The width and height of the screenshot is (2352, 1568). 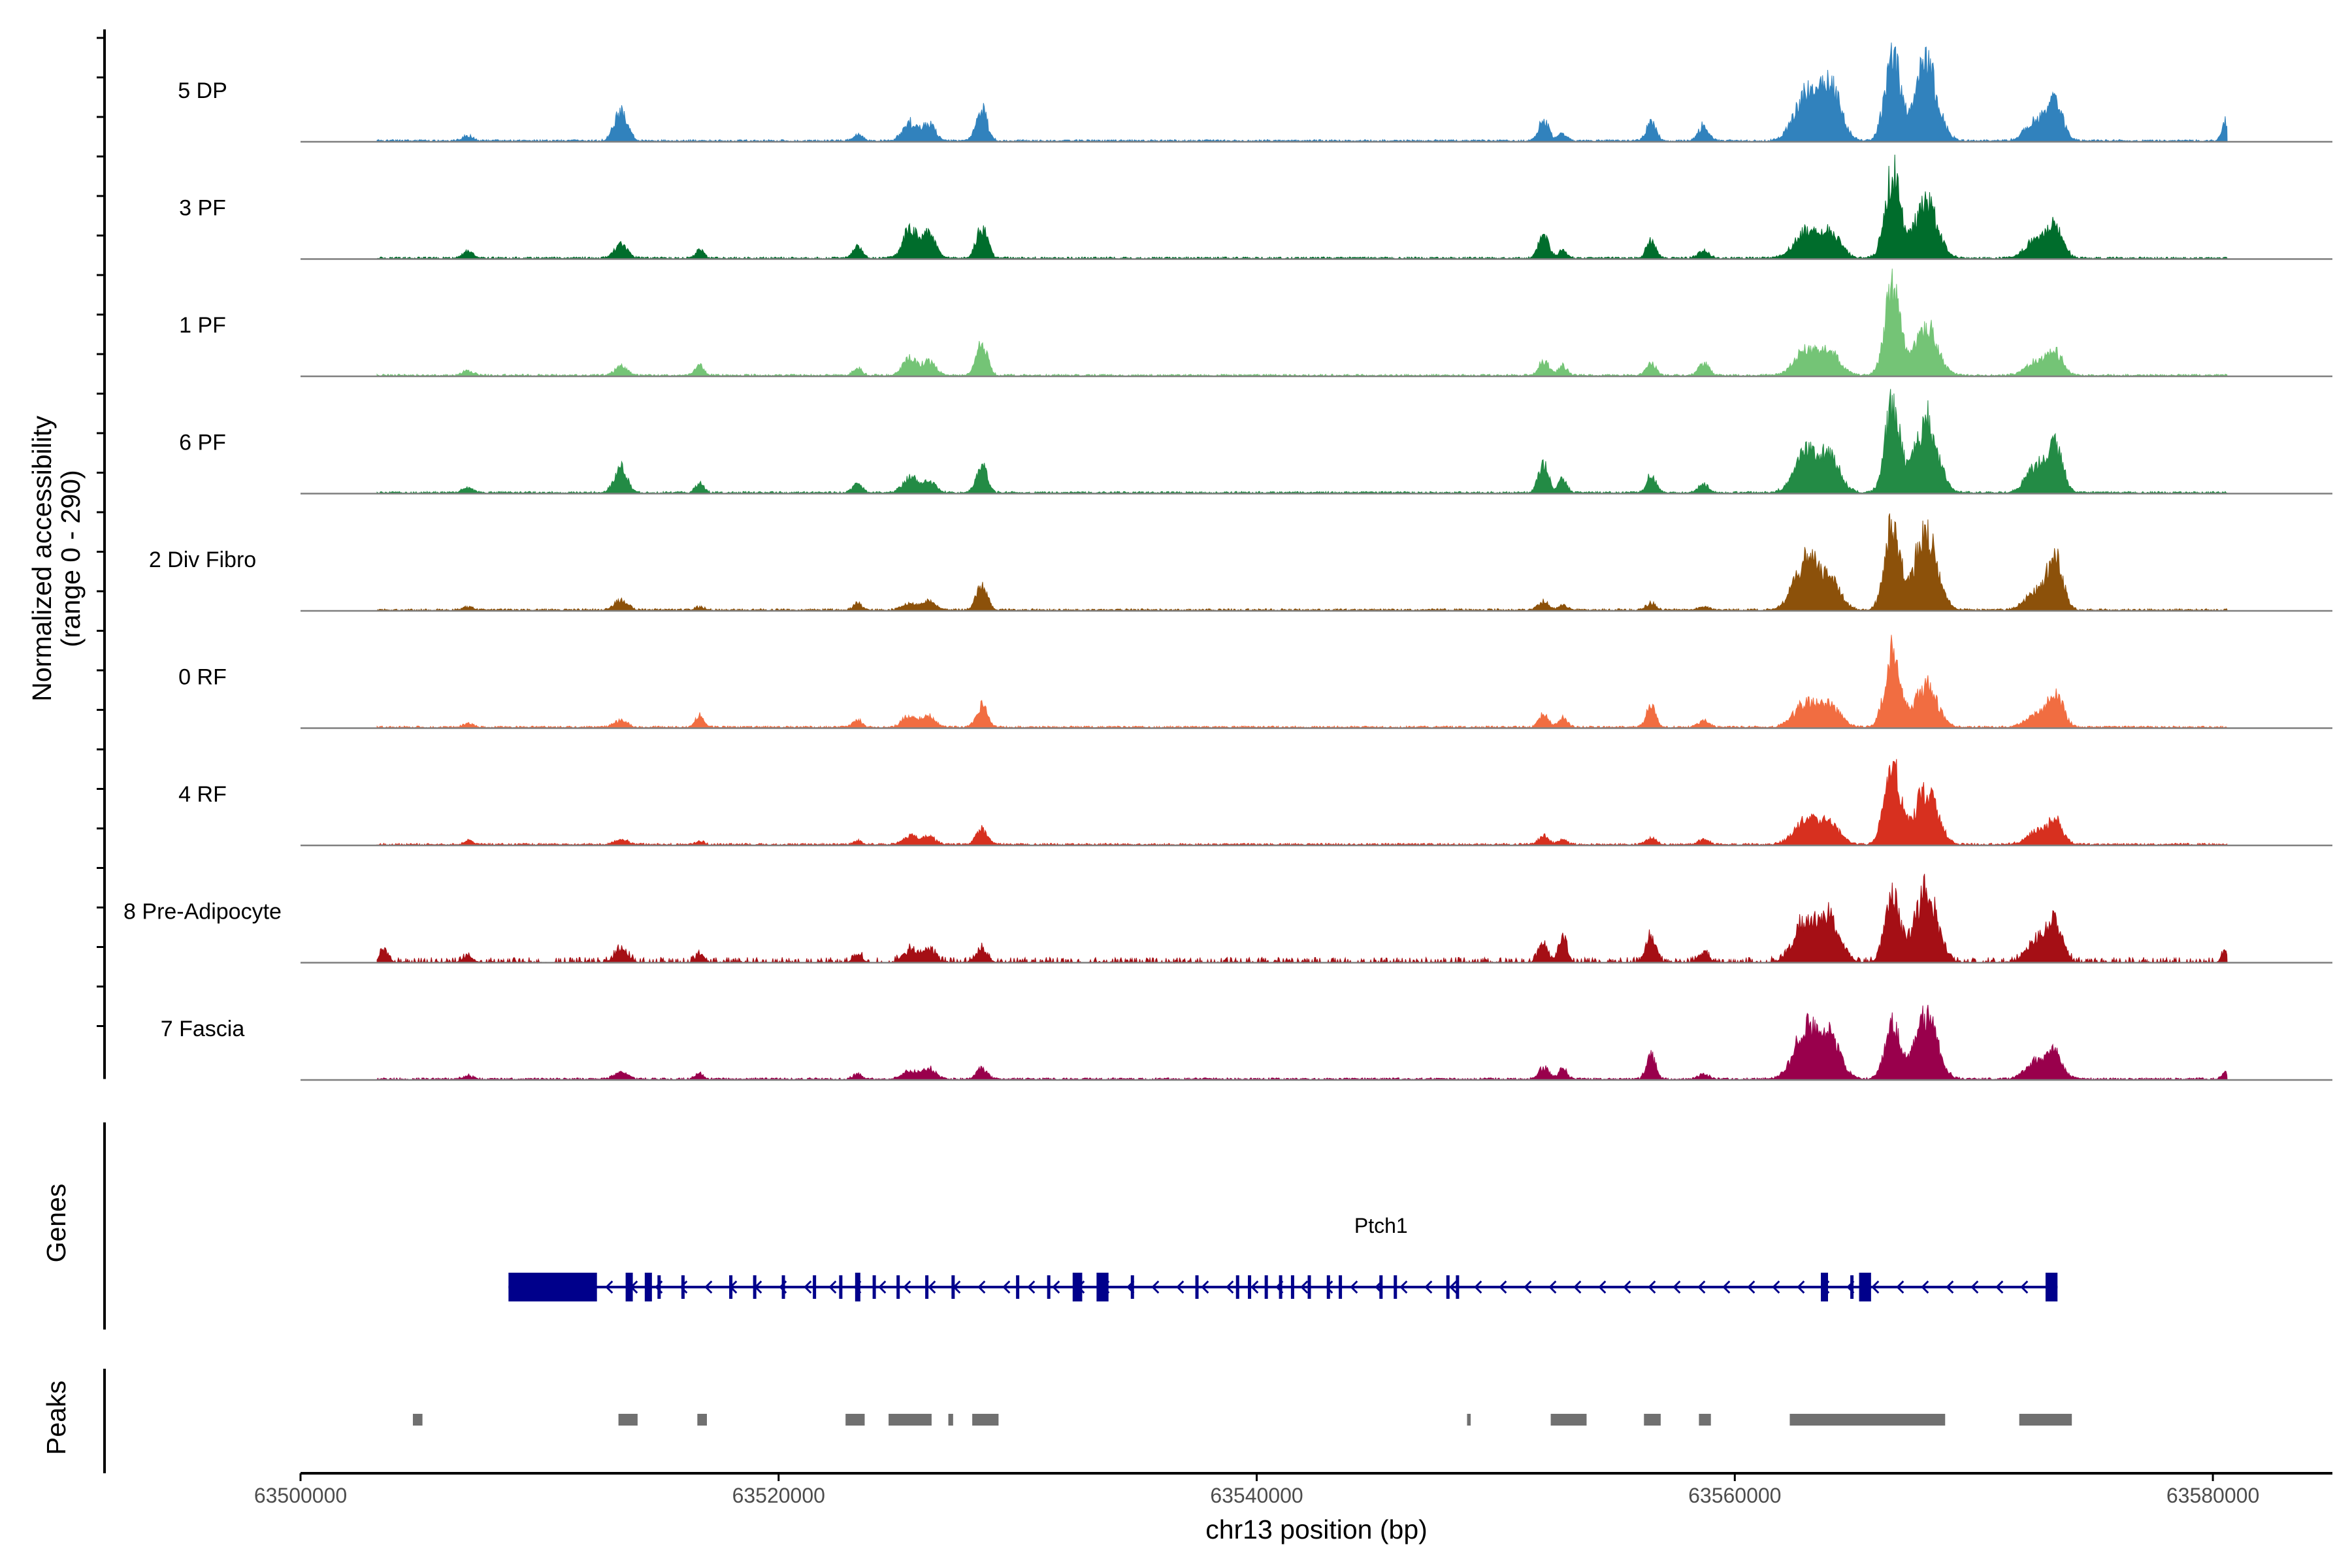 What do you see at coordinates (202, 443) in the screenshot?
I see `track-label: 6 PF` at bounding box center [202, 443].